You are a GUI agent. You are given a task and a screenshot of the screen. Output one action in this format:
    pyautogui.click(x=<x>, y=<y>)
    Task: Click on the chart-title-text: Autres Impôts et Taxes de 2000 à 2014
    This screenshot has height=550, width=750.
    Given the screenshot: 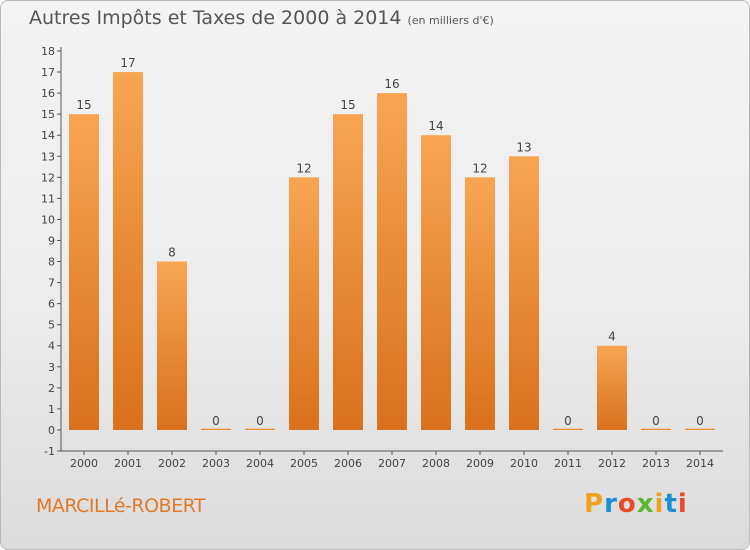 What is the action you would take?
    pyautogui.click(x=215, y=18)
    